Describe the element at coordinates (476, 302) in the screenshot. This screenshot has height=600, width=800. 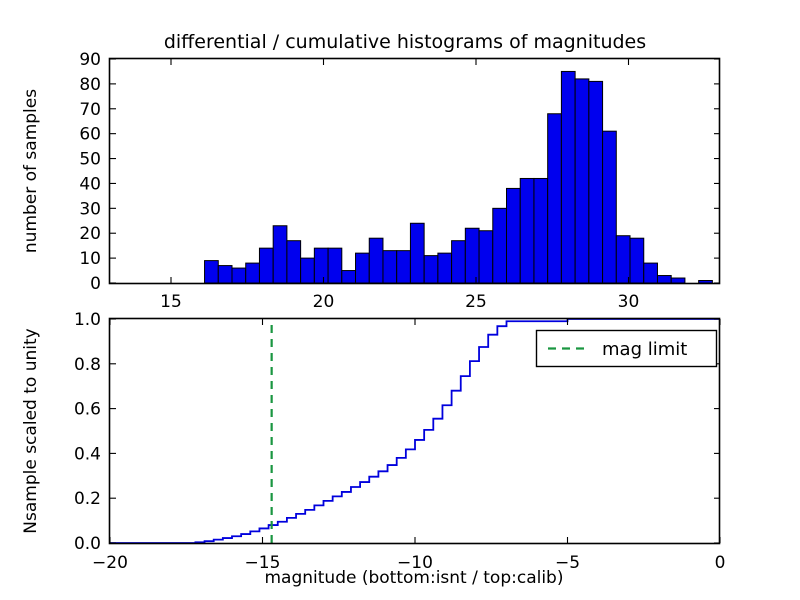
I see `top-x-tick-label: 25` at that location.